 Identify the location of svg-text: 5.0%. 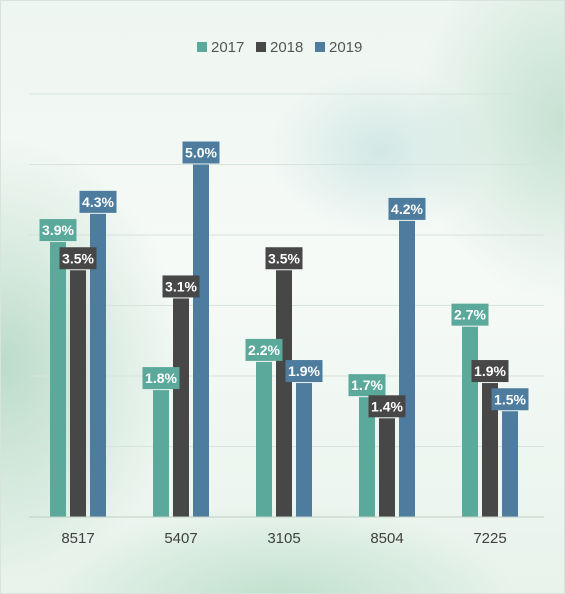
(201, 153).